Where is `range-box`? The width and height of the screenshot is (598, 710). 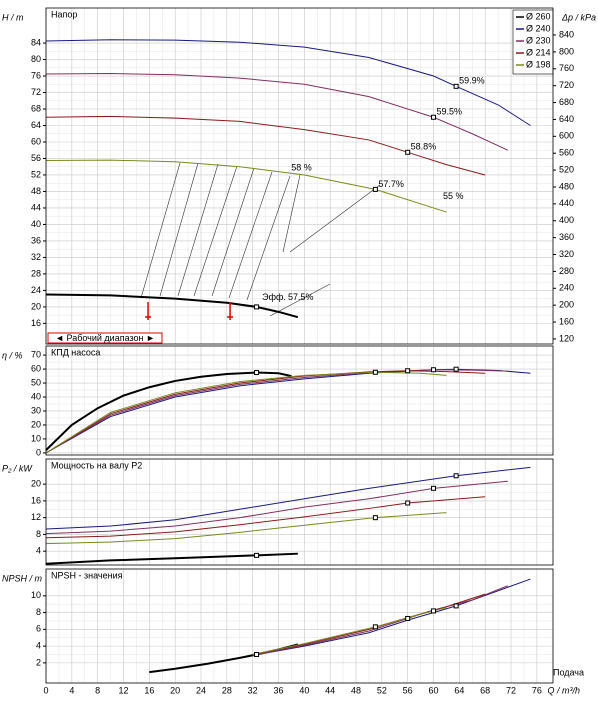 range-box is located at coordinates (105, 338).